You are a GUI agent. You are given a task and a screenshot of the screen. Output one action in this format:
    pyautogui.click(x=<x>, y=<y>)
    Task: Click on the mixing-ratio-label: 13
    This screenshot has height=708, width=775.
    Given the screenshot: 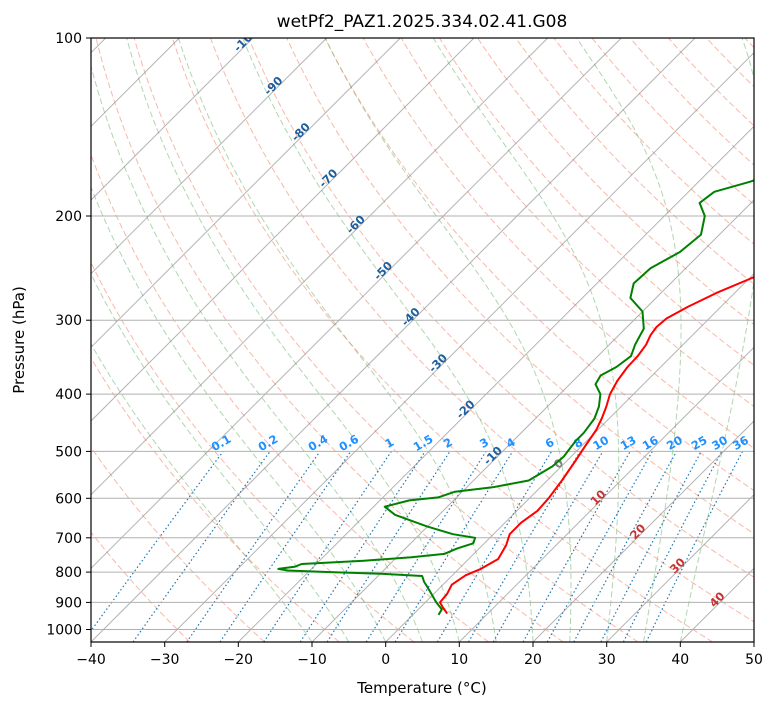 What is the action you would take?
    pyautogui.click(x=628, y=443)
    